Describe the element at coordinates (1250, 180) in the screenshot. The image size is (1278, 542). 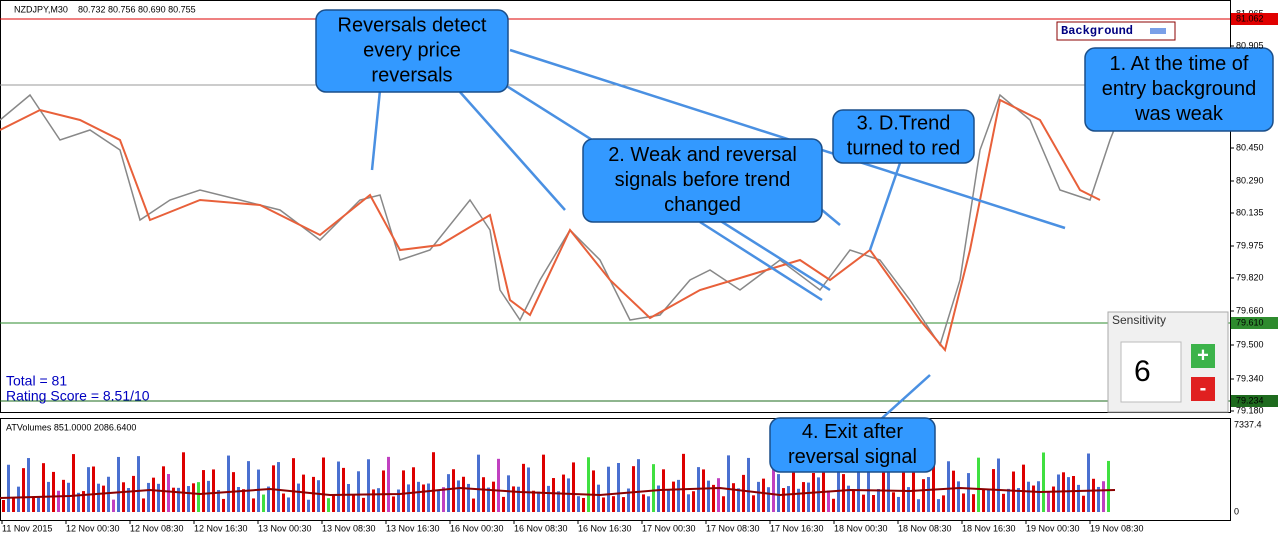
I see `price-label: 80.290` at that location.